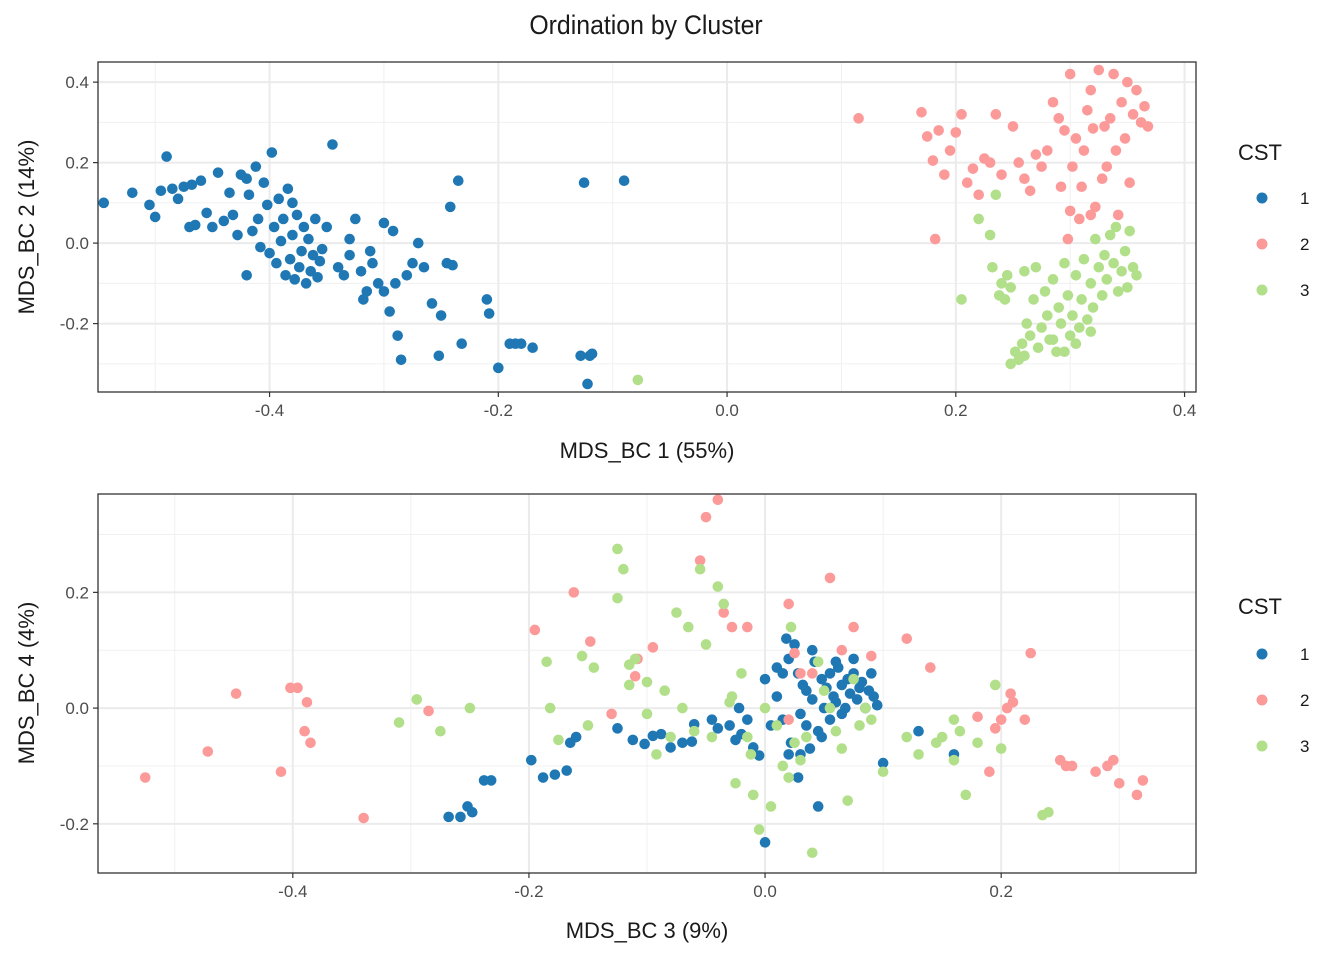 The image size is (1344, 960). What do you see at coordinates (77, 708) in the screenshot?
I see `y-tick-label: 0.0` at bounding box center [77, 708].